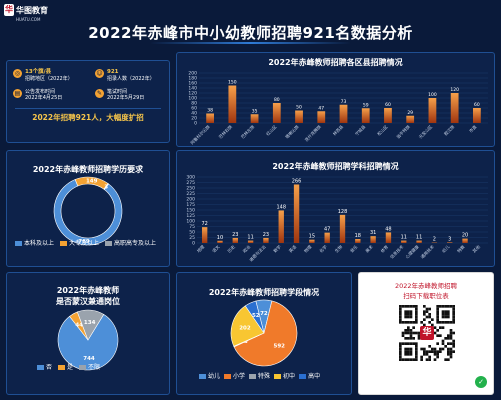 This screenshot has height=400, width=501. I want to click on qr-code: 华, so click(427, 333).